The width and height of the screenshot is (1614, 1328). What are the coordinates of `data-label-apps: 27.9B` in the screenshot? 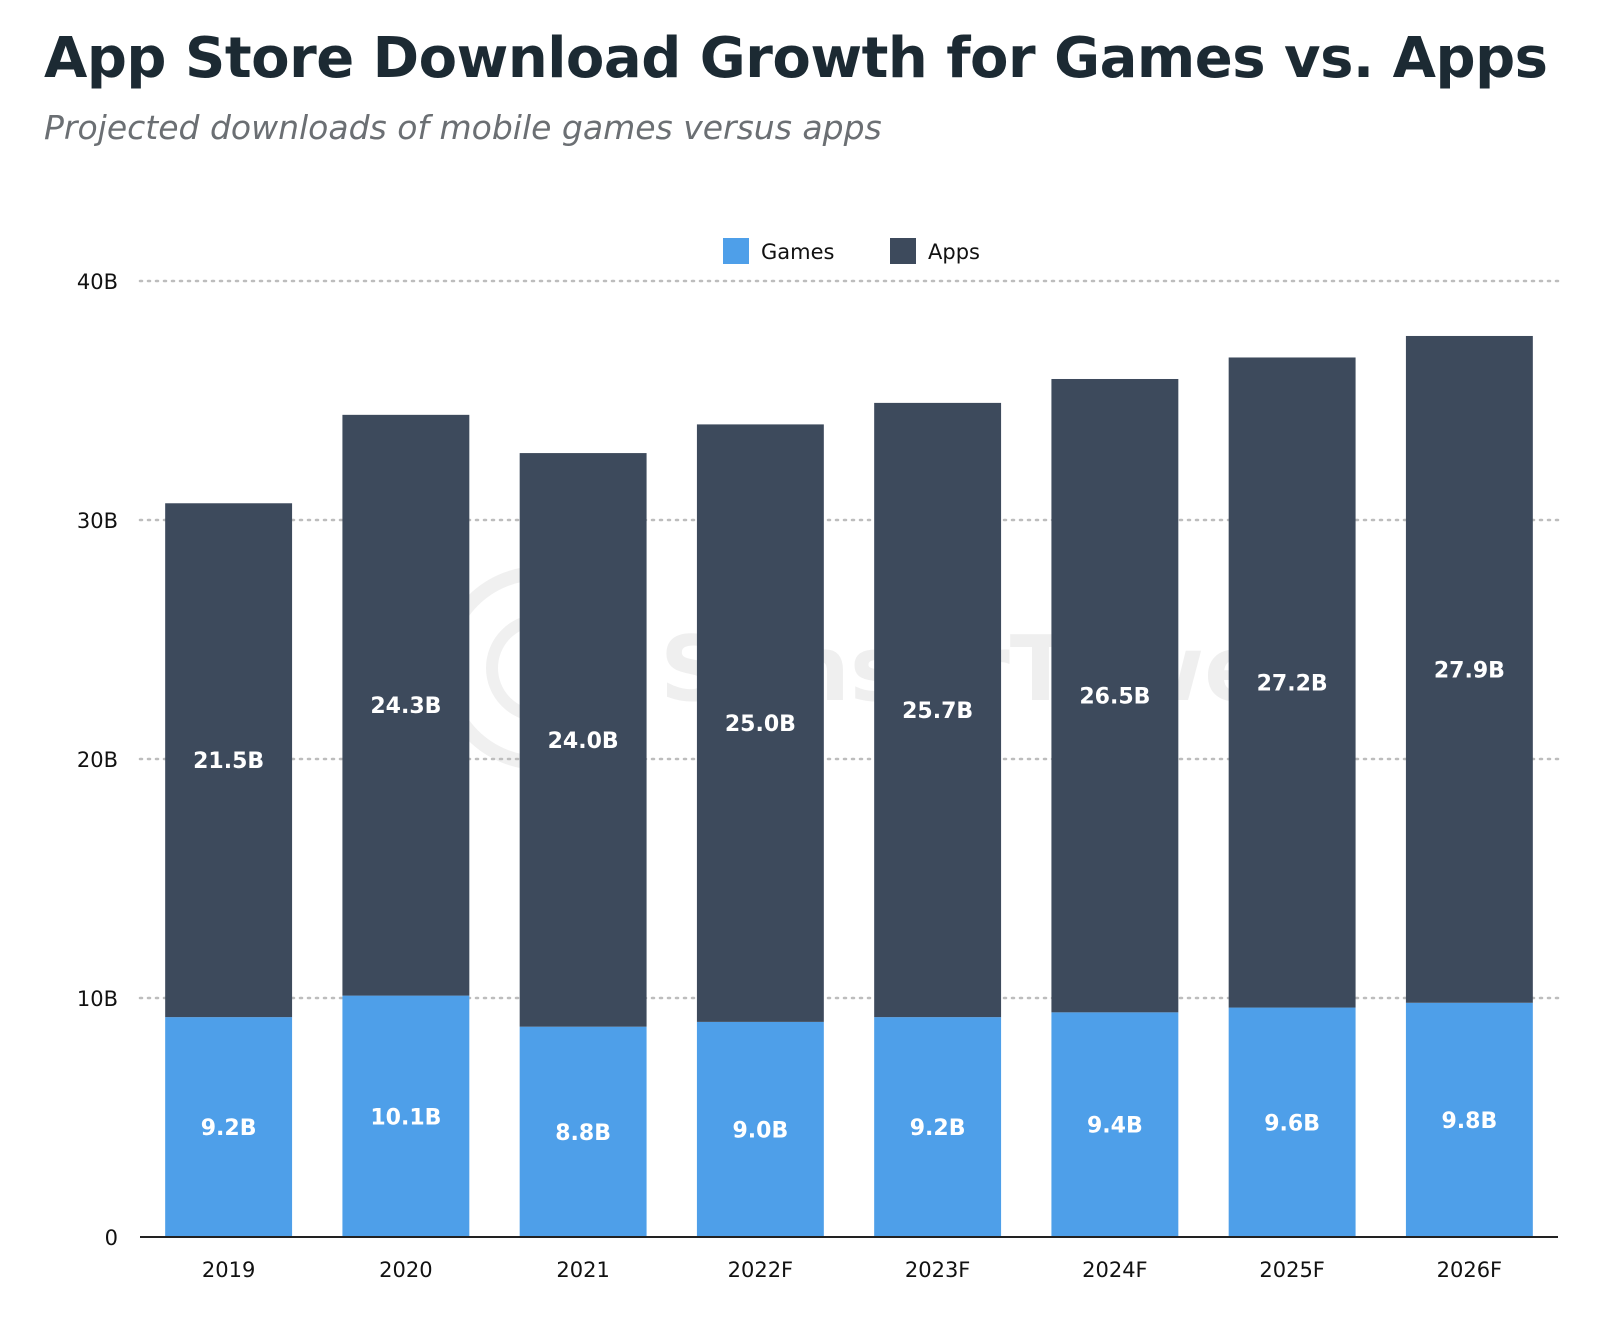 It's located at (1469, 670).